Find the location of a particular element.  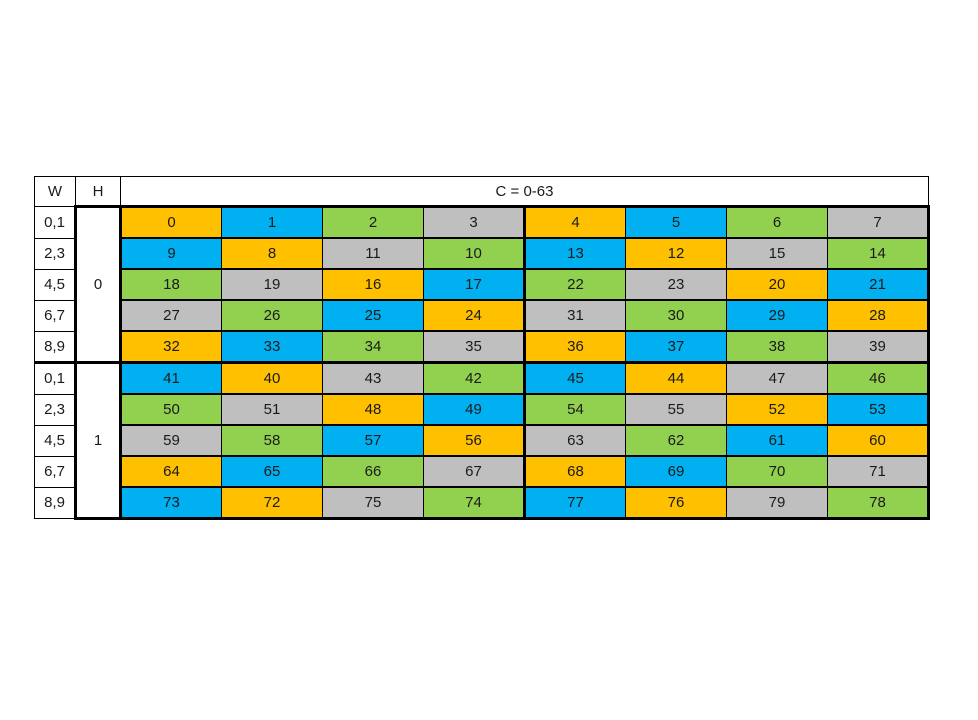

grid-cell: 29 is located at coordinates (777, 315).